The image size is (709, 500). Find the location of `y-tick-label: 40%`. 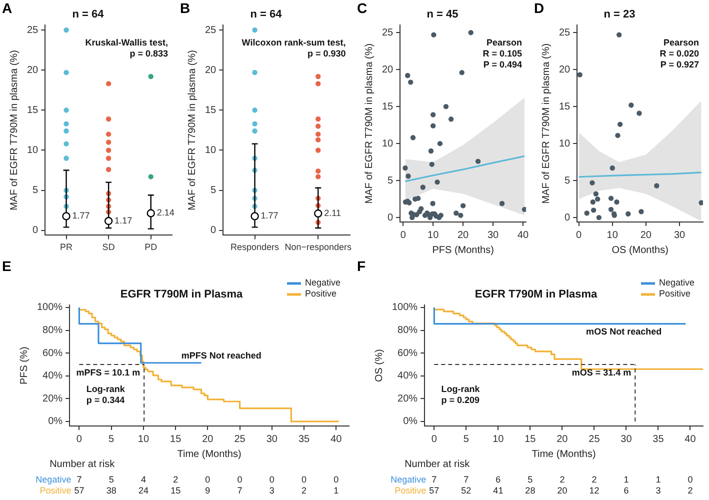

y-tick-label: 40% is located at coordinates (408, 376).